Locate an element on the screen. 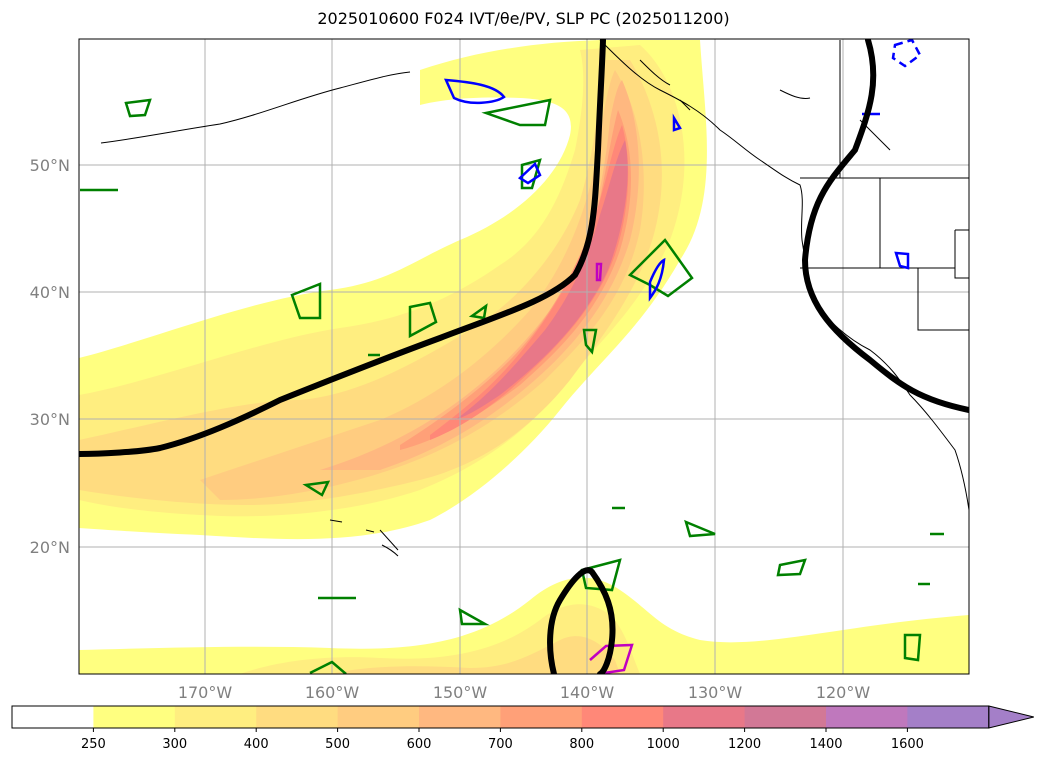 The image size is (1047, 767). colorbar-tick-label: 400 is located at coordinates (256, 744).